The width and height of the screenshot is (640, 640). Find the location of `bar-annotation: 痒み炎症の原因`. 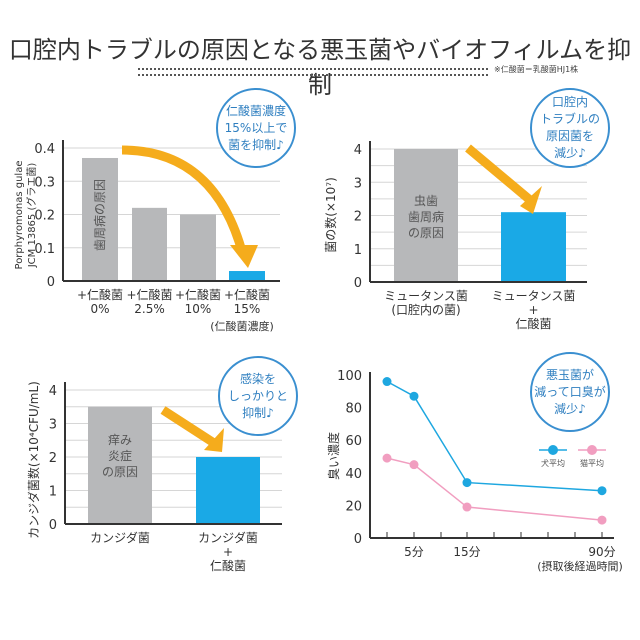

bar-annotation: 痒み炎症の原因 is located at coordinates (120, 455).